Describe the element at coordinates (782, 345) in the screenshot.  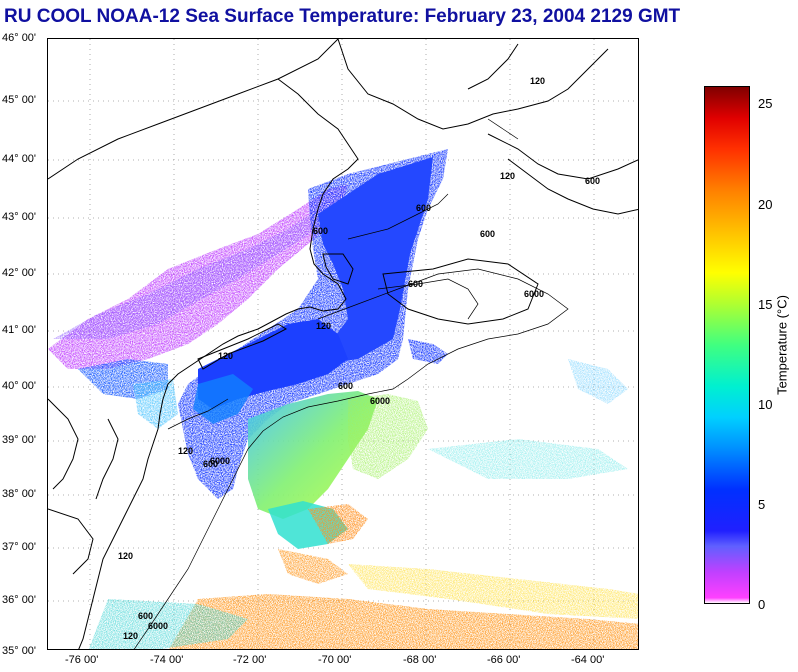
I see `colorbar-title: Temperature (°C)` at that location.